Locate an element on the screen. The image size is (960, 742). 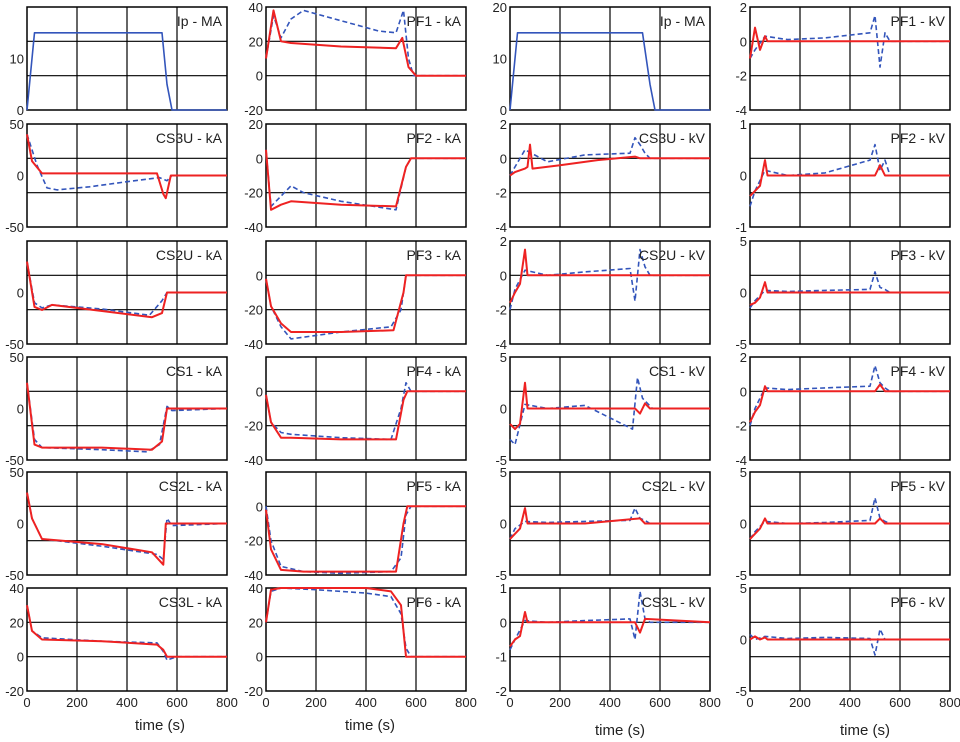
panel-label: PF1 - kV is located at coordinates (918, 21).